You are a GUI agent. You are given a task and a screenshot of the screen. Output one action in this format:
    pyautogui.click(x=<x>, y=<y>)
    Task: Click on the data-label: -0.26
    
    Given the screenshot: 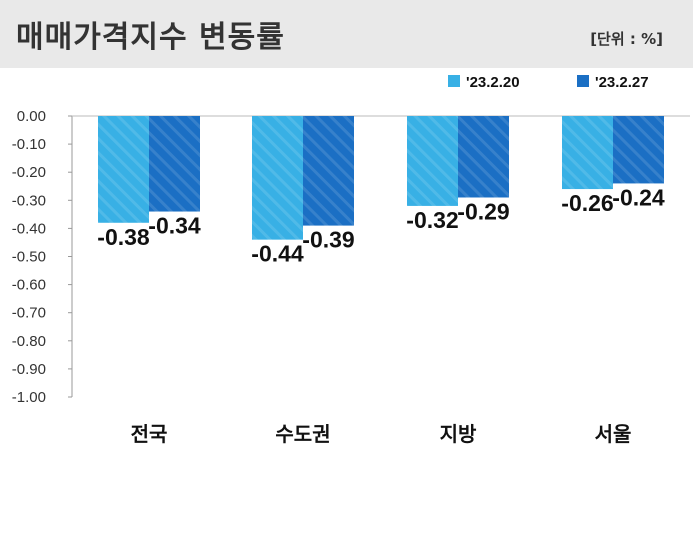 What is the action you would take?
    pyautogui.click(x=587, y=203)
    